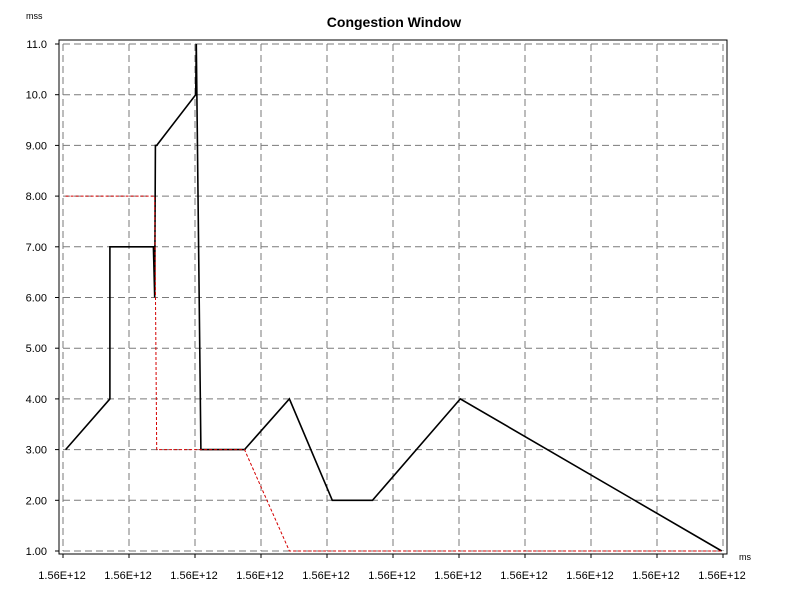 The height and width of the screenshot is (600, 800). I want to click on y-tick-label: 2.00, so click(36, 501).